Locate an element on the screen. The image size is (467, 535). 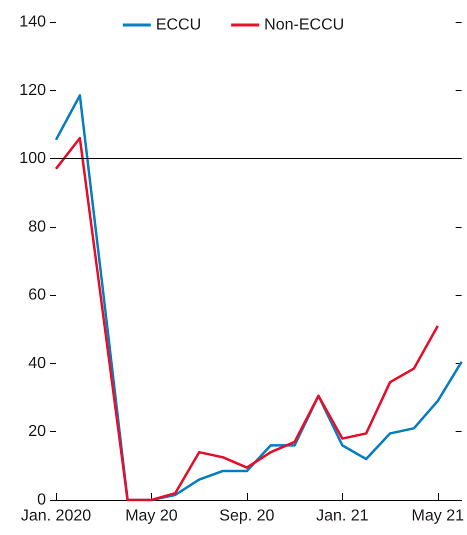
x-tick-label: Jan. 2020 is located at coordinates (56, 516).